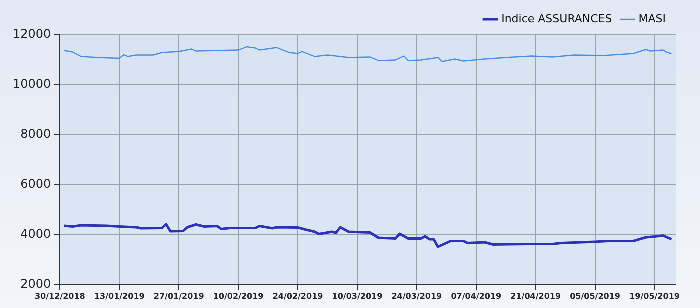 The image size is (700, 308). What do you see at coordinates (36, 134) in the screenshot?
I see `y-tick-label: 8000` at bounding box center [36, 134].